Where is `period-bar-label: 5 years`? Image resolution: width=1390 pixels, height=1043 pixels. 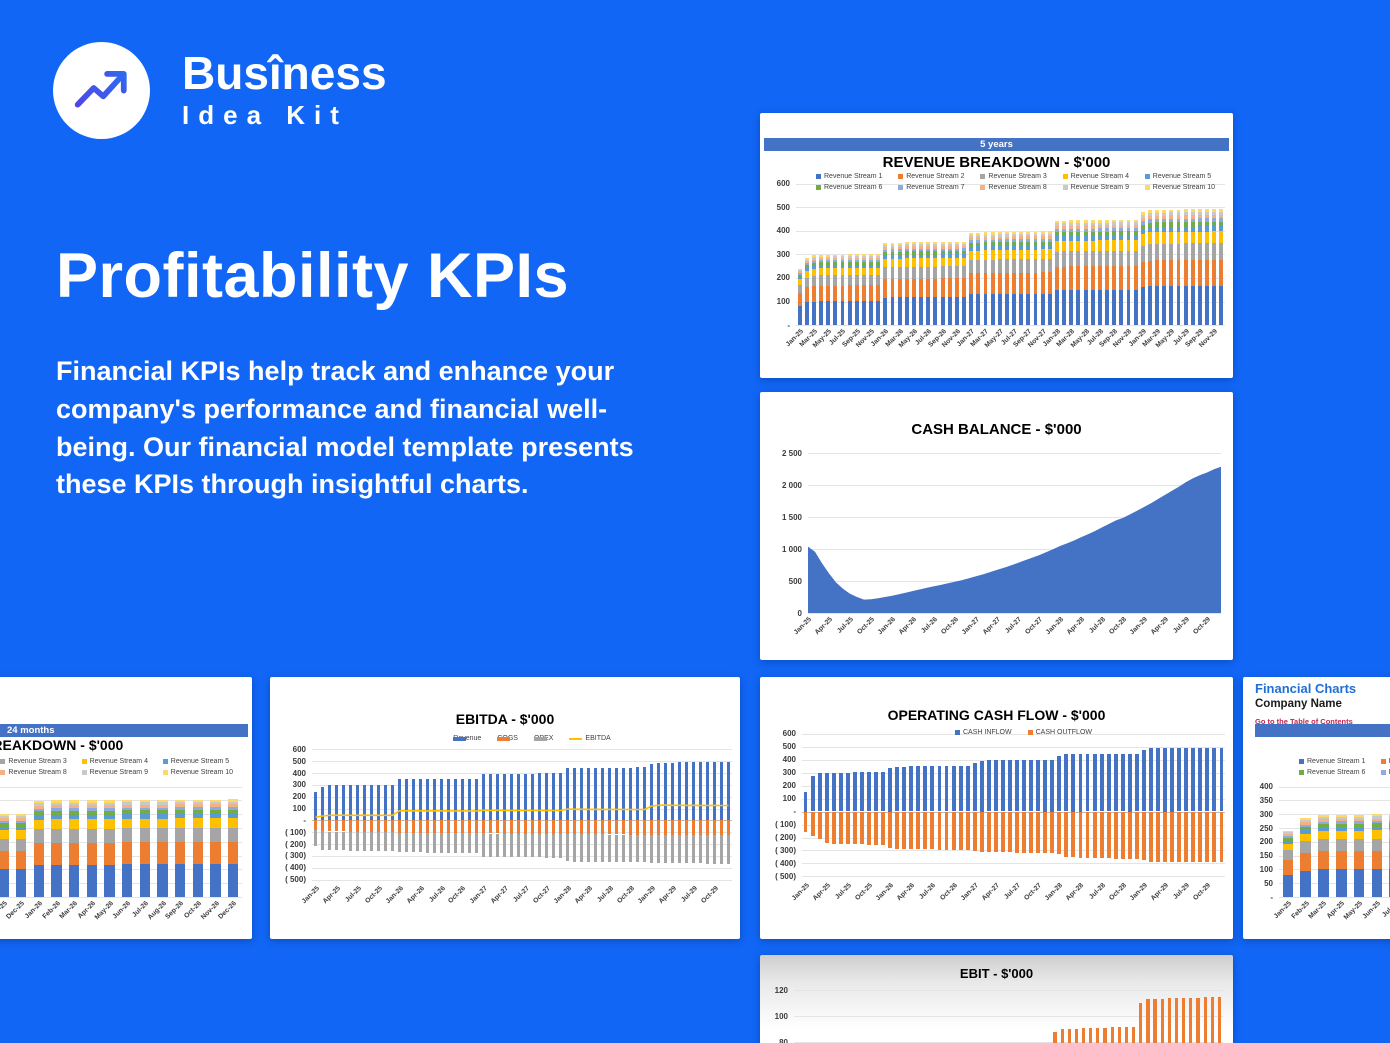 period-bar-label: 5 years is located at coordinates (996, 144).